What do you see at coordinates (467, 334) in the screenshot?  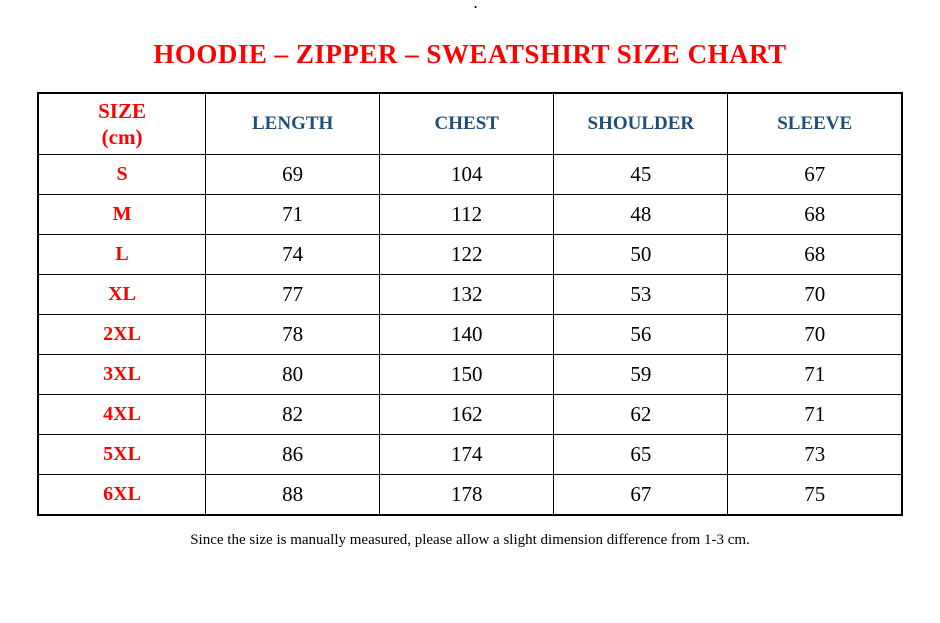 I see `value-cell: 140` at bounding box center [467, 334].